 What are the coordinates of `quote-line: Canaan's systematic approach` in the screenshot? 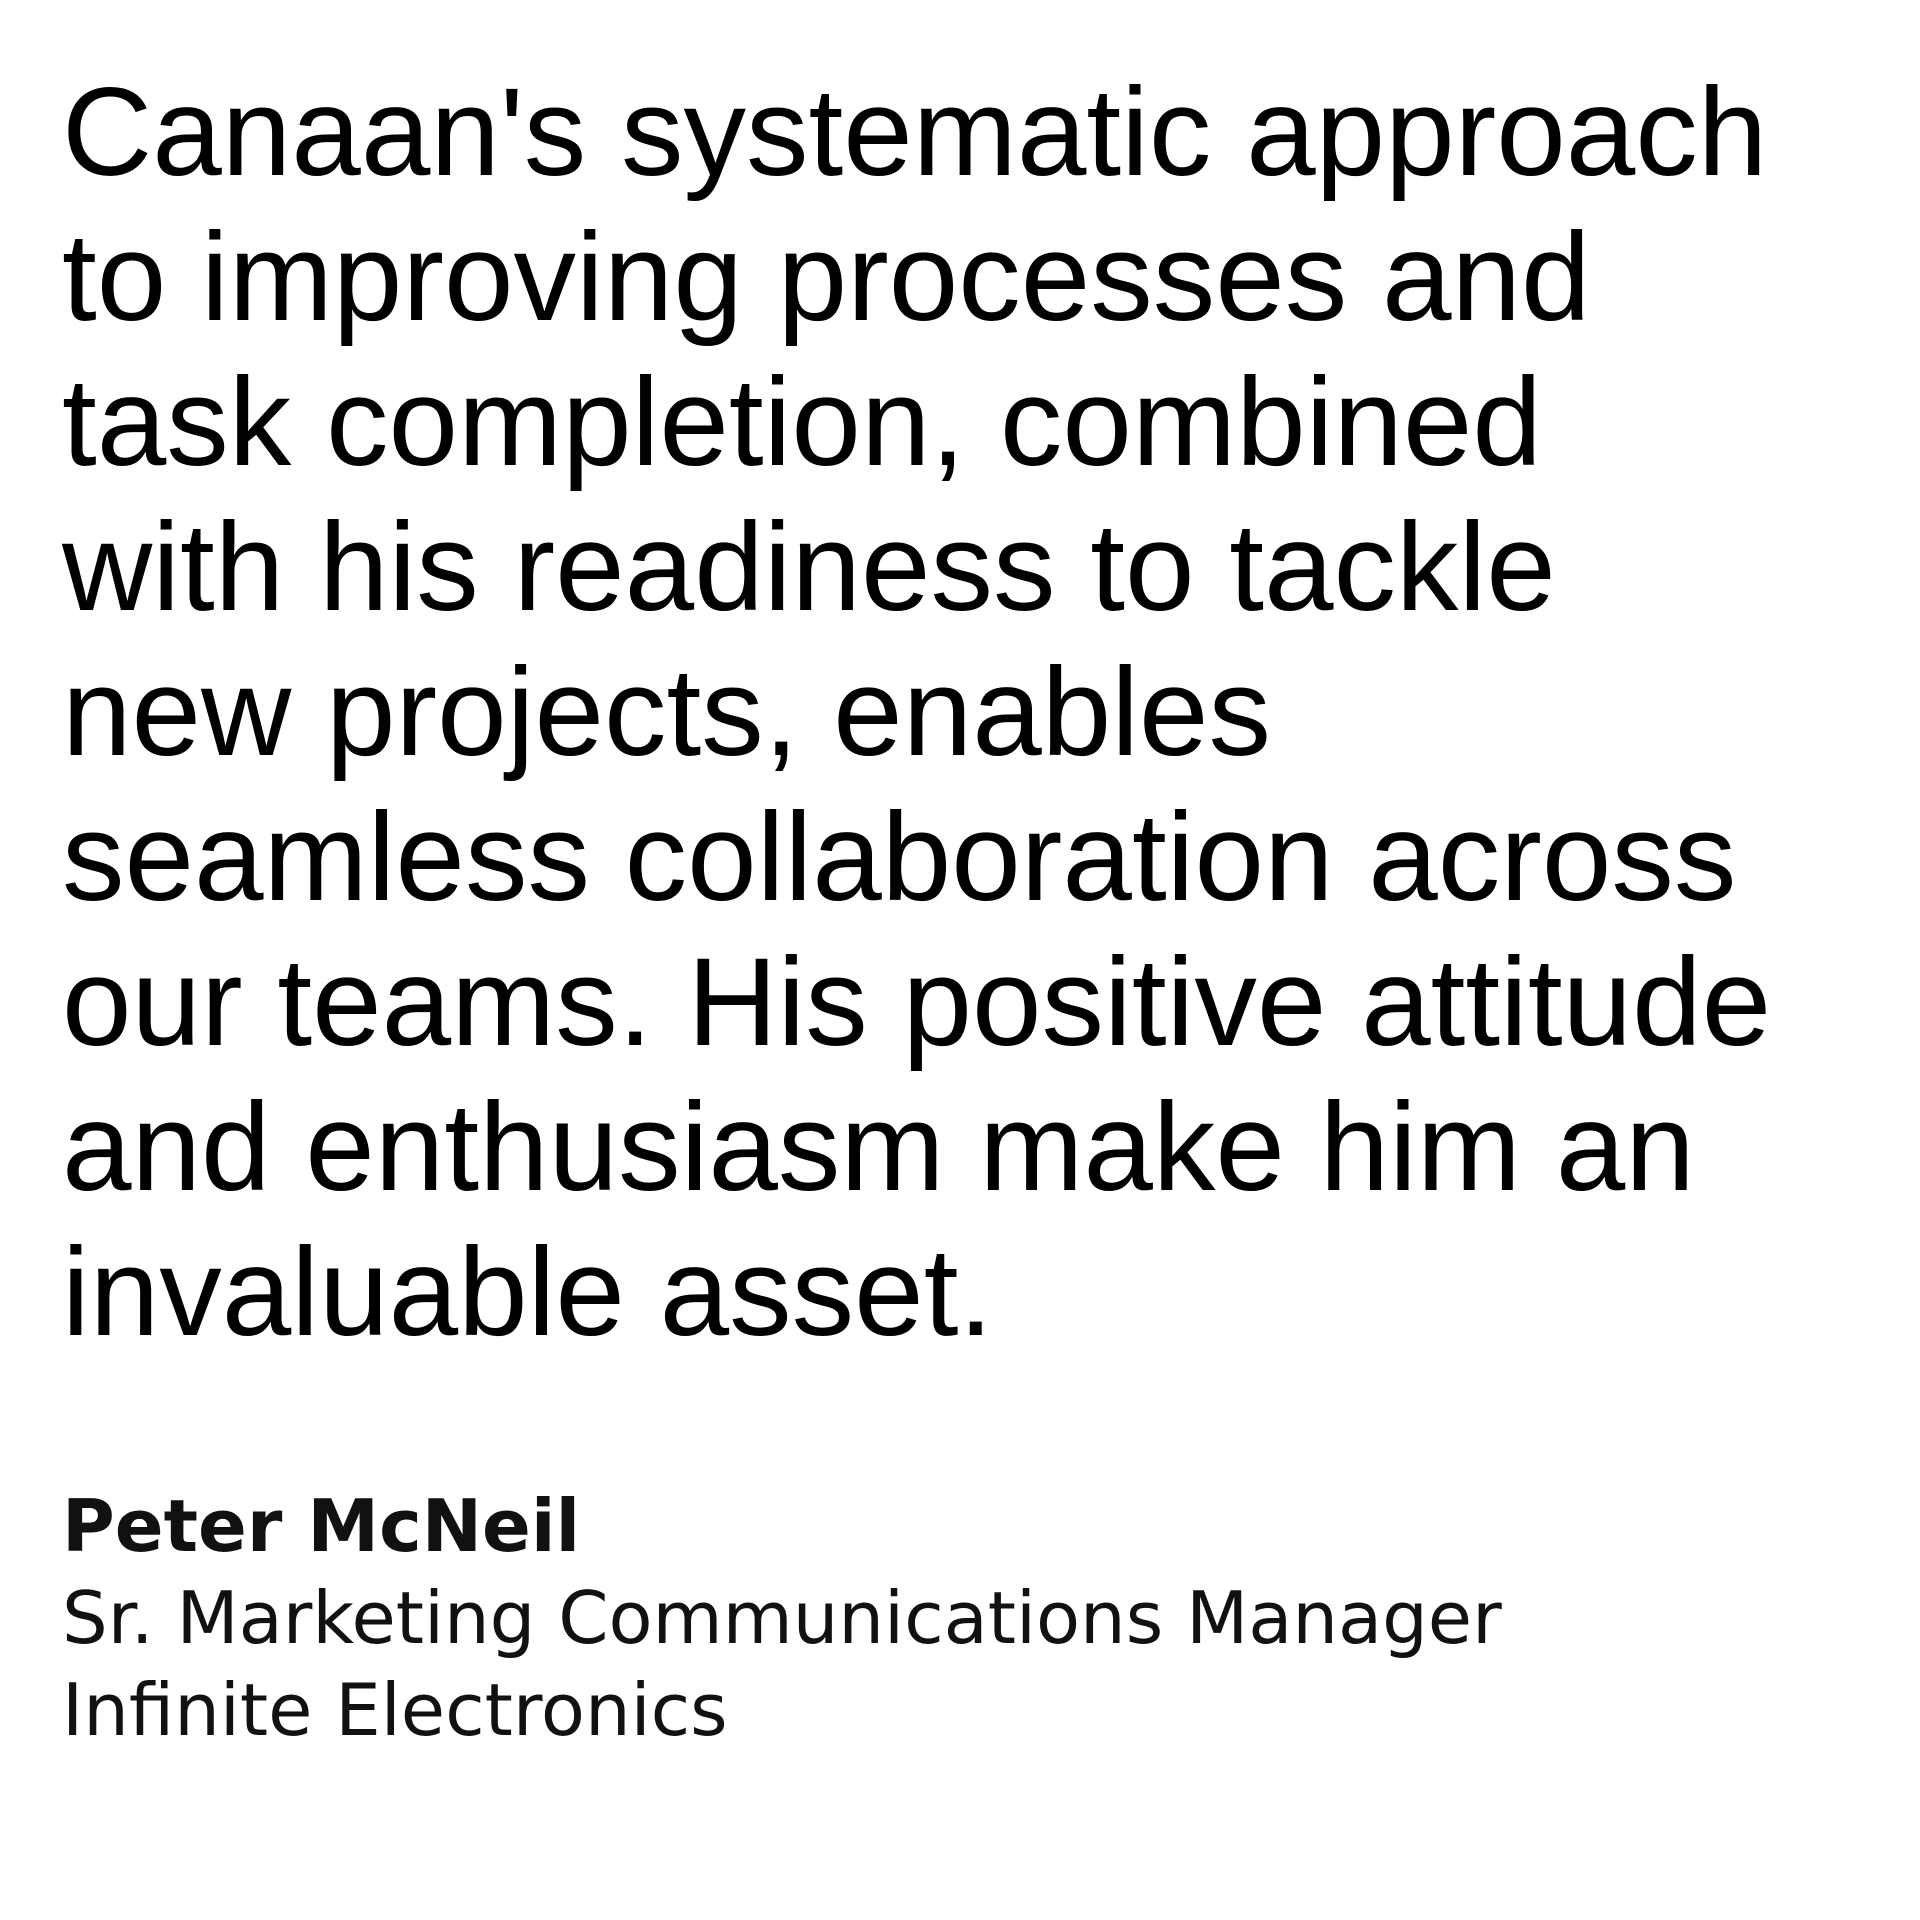 It's located at (915, 132).